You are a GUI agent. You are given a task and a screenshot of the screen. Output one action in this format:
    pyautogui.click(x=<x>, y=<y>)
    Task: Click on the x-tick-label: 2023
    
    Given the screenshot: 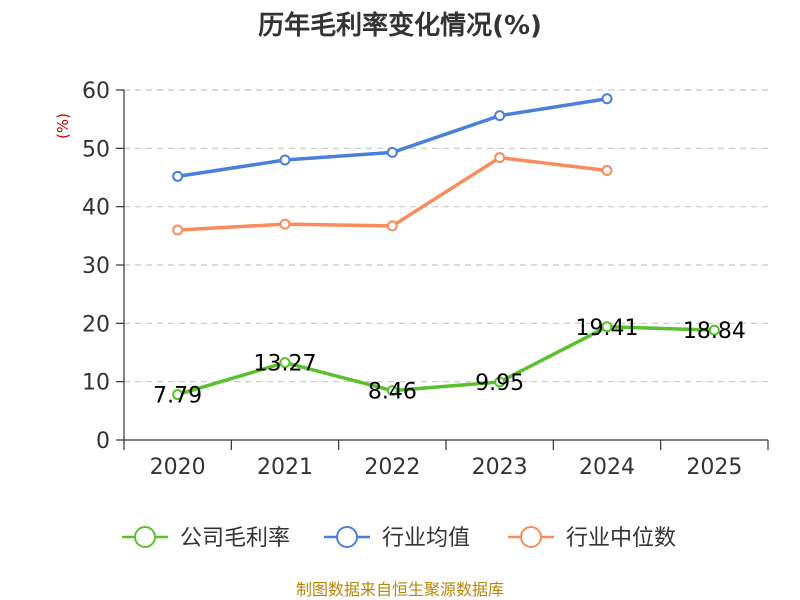 What is the action you would take?
    pyautogui.click(x=500, y=467)
    